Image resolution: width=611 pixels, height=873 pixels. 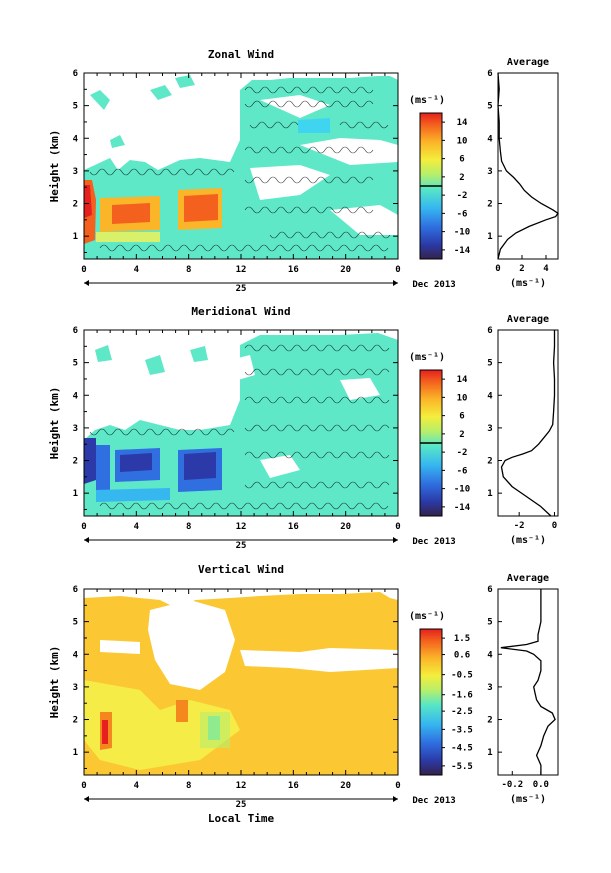 What do you see at coordinates (462, 712) in the screenshot?
I see `colorbar-tick-label: -2.5` at bounding box center [462, 712].